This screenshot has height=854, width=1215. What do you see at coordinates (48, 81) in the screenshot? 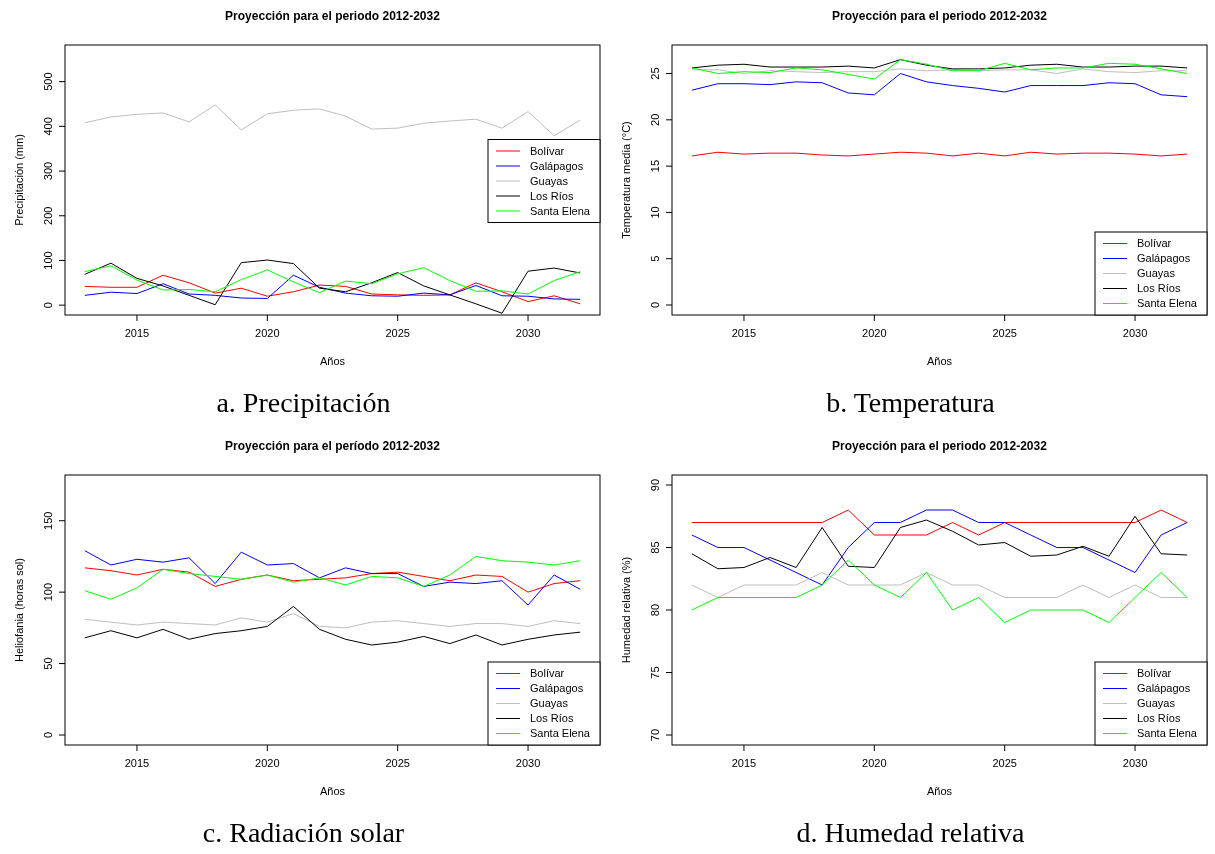
I see `y-tick-label: 500` at bounding box center [48, 81].